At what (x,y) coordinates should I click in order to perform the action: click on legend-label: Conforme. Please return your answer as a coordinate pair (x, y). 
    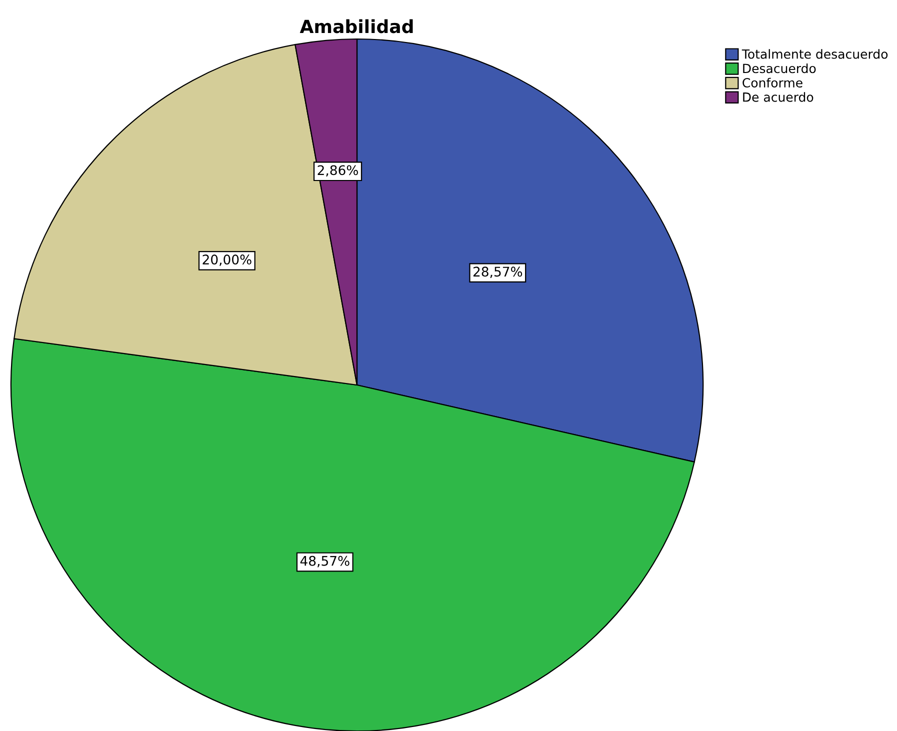
    Looking at the image, I should click on (772, 83).